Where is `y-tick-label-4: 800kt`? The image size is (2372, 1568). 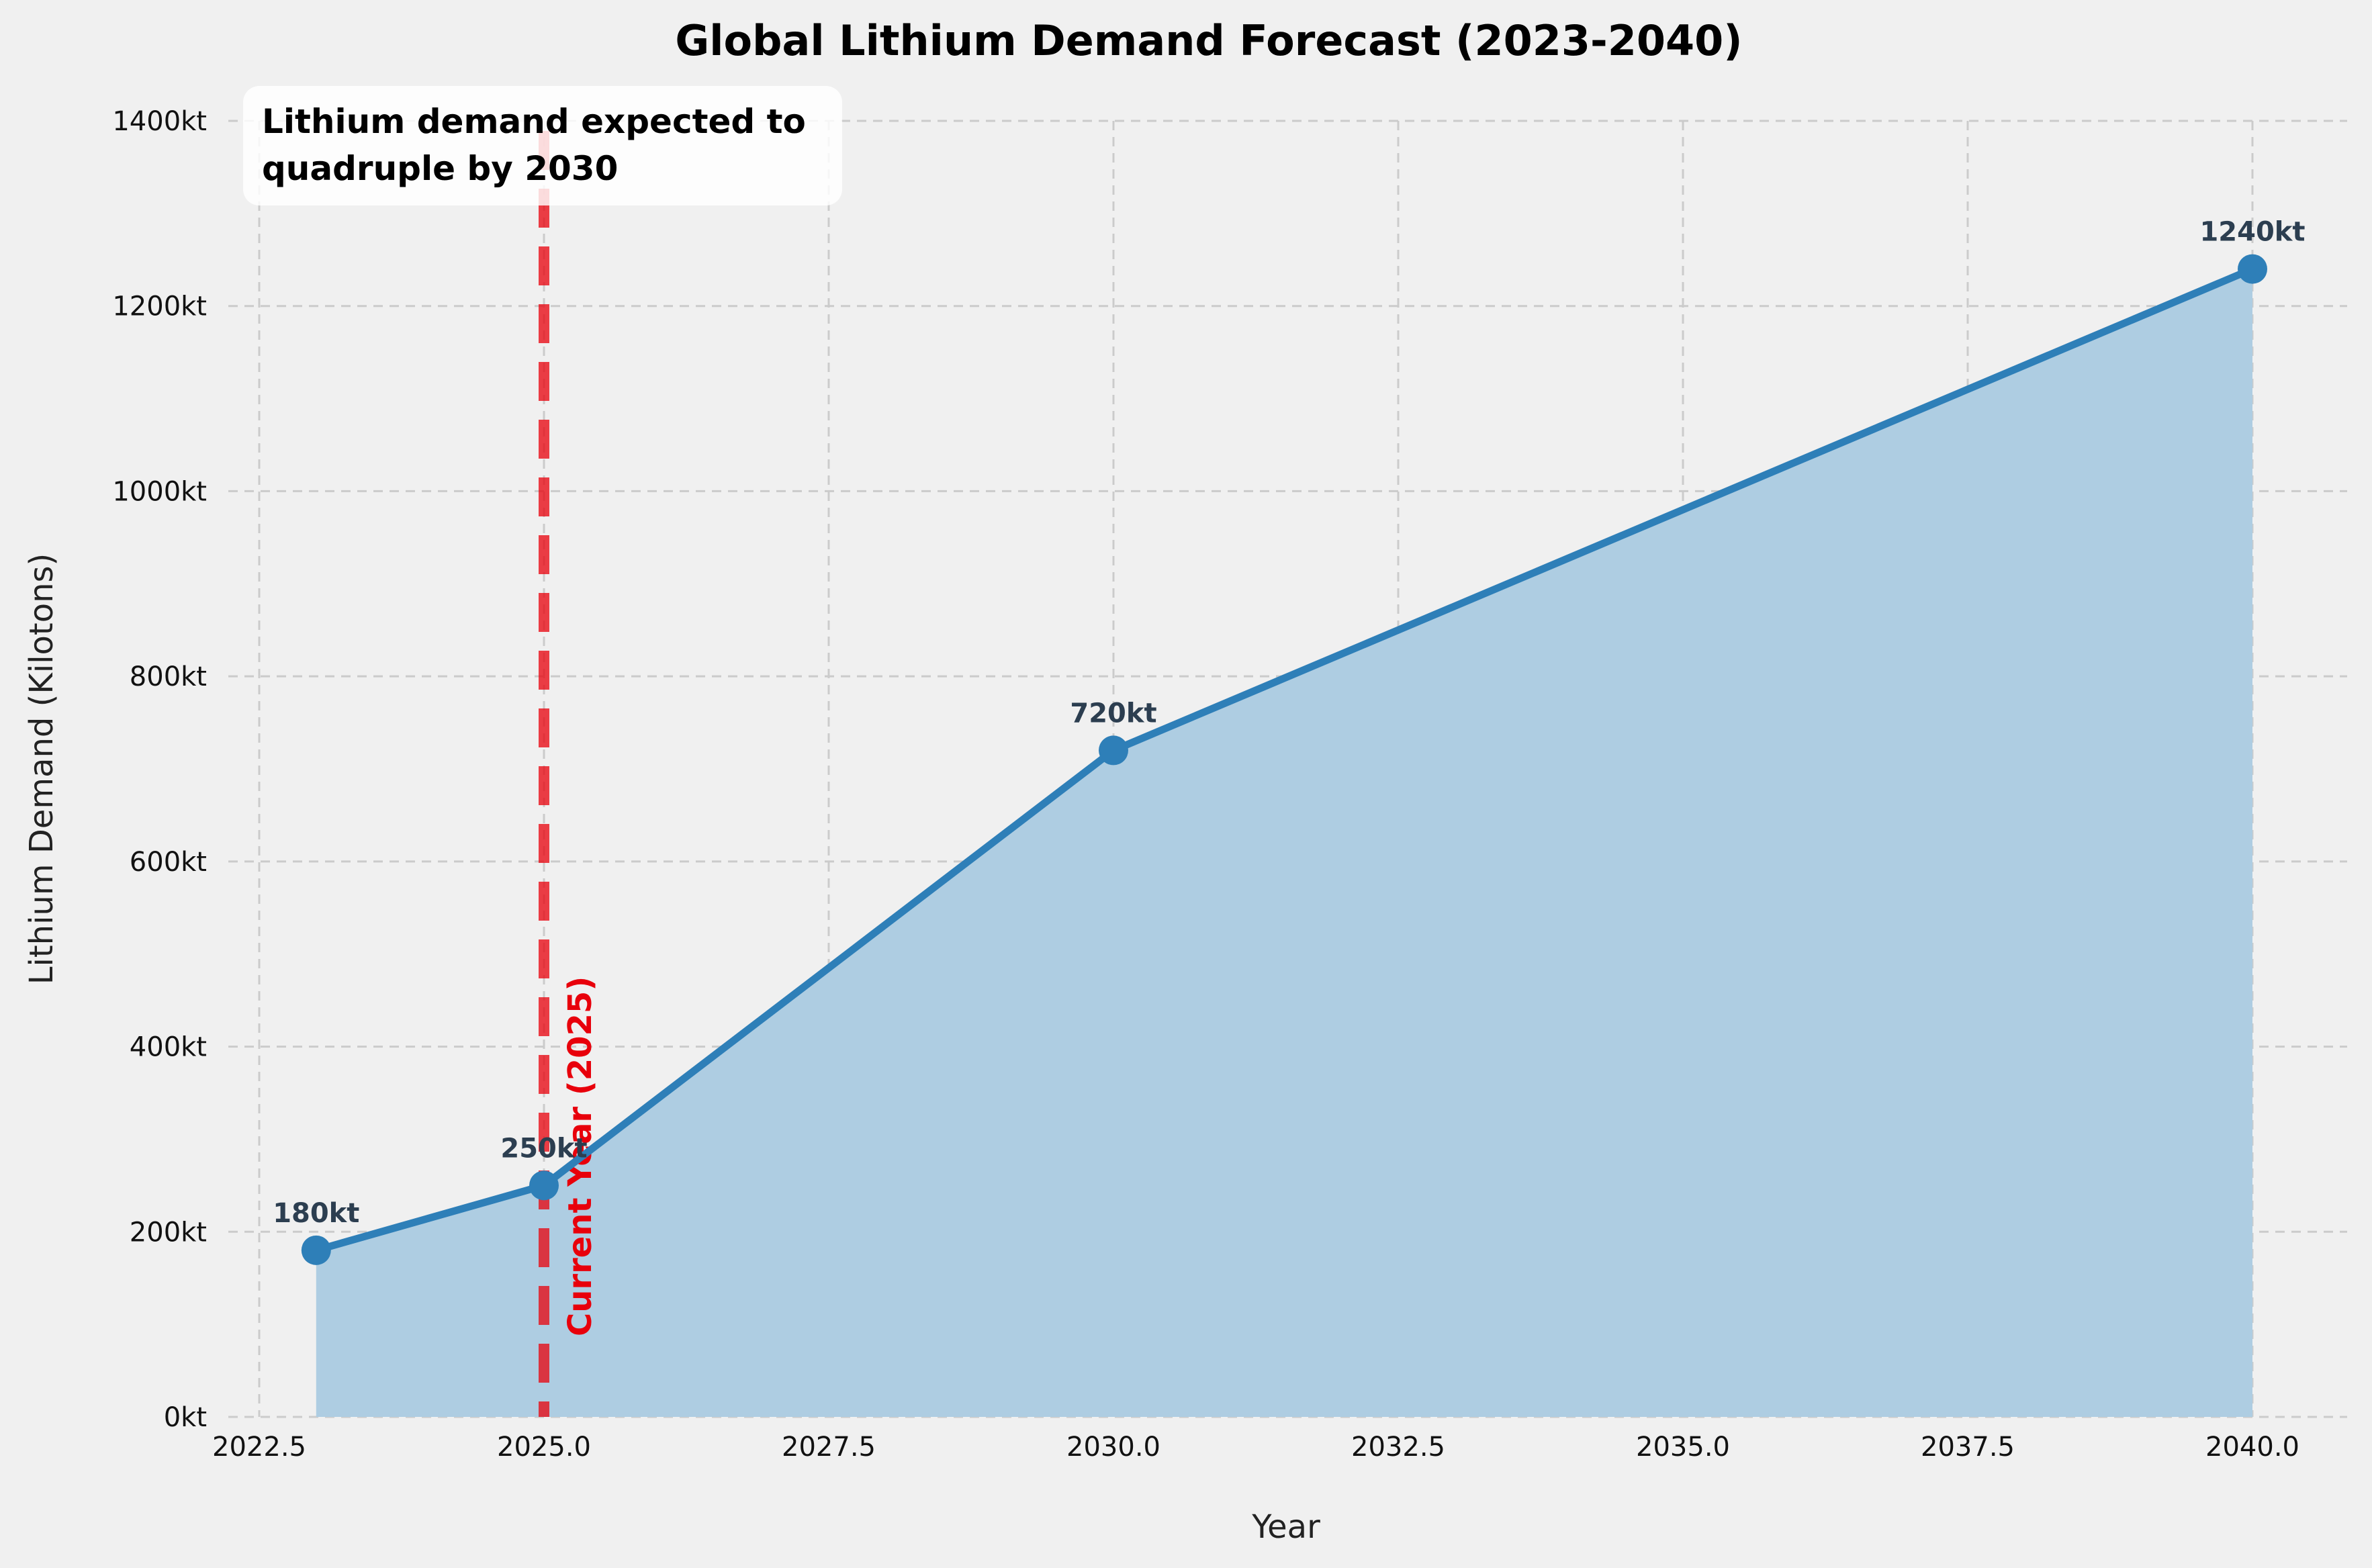 y-tick-label-4: 800kt is located at coordinates (169, 676).